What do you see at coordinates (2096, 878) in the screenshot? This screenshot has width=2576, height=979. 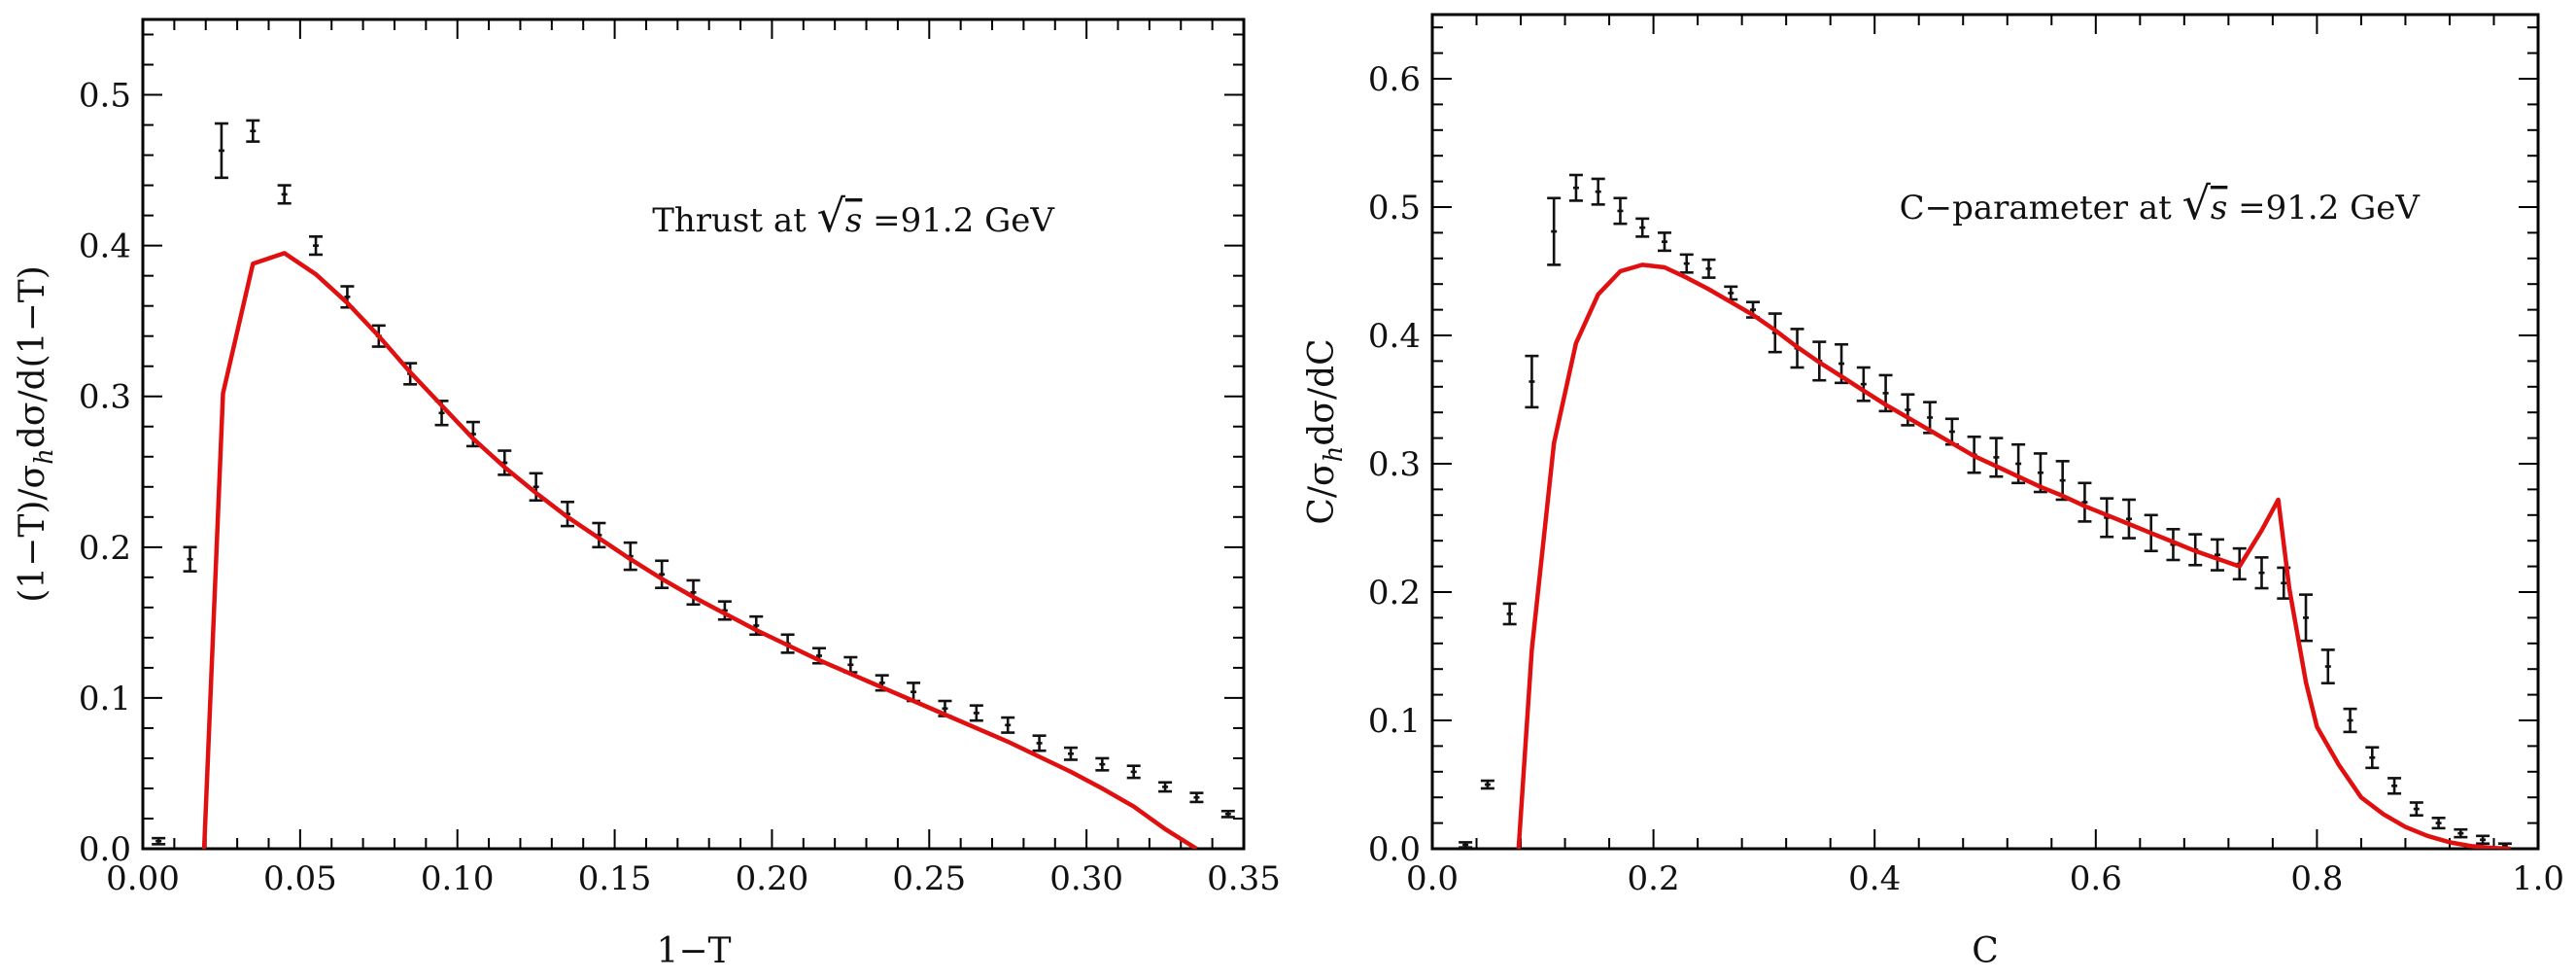 I see `x-tick-label: 0.6` at bounding box center [2096, 878].